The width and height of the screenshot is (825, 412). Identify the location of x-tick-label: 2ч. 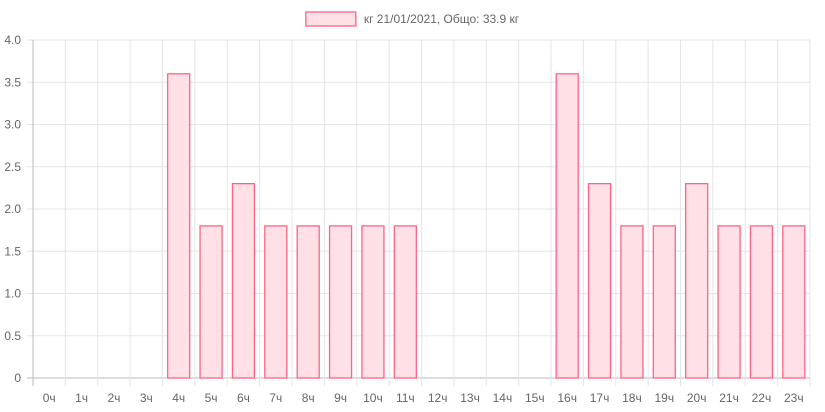
(113, 398).